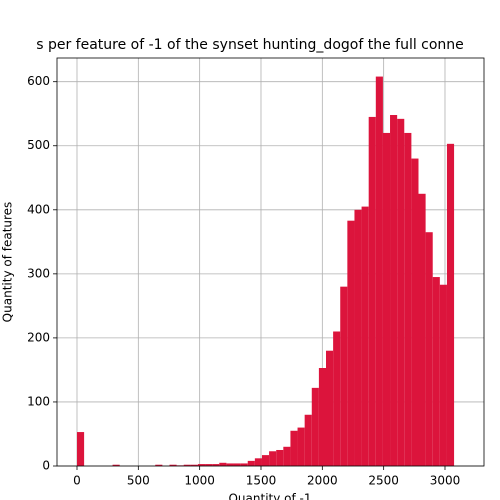  What do you see at coordinates (138, 481) in the screenshot?
I see `x-tick-label: 500` at bounding box center [138, 481].